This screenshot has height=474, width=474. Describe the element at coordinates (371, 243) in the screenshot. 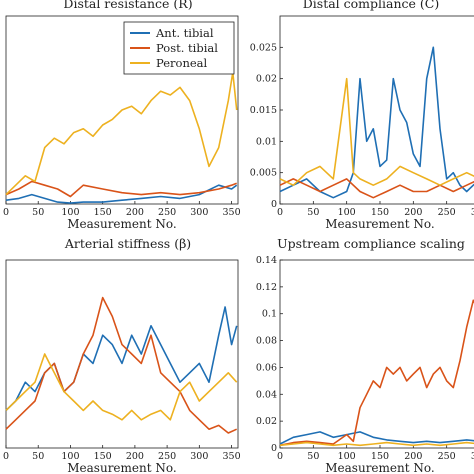

I see `panel-title: Upstream compliance scaling` at that location.